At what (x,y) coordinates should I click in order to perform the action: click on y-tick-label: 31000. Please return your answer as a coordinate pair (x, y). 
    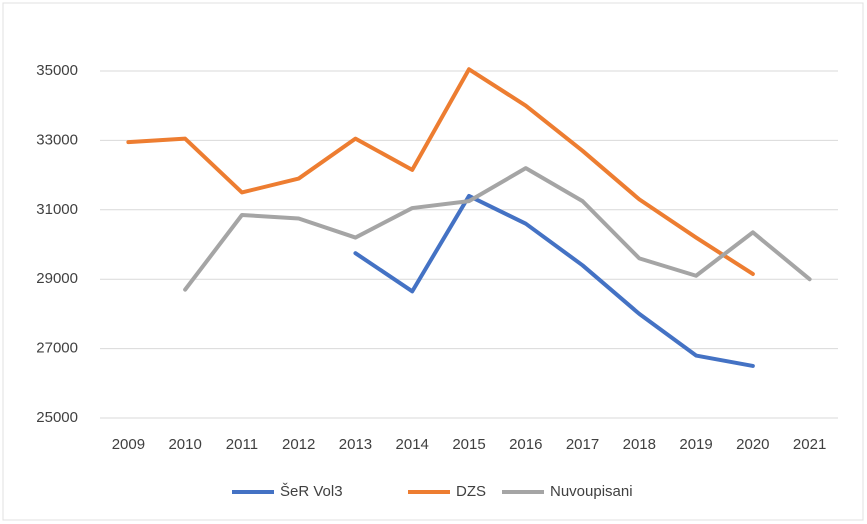
    Looking at the image, I should click on (57, 209).